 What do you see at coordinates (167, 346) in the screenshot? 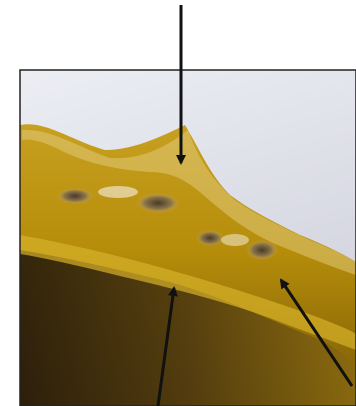
I see `bottom-left-arrow` at bounding box center [167, 346].